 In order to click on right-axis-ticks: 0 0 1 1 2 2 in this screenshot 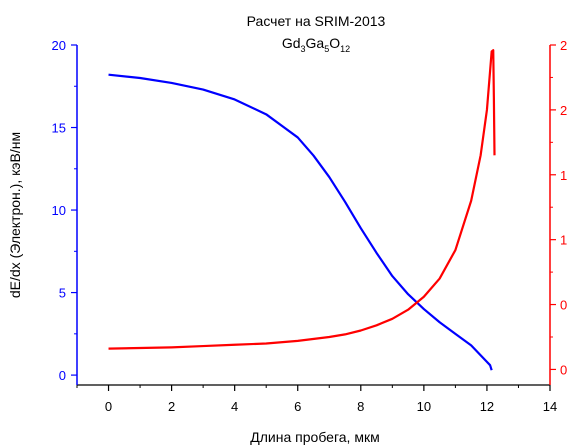, I will do `click(558, 207)`.